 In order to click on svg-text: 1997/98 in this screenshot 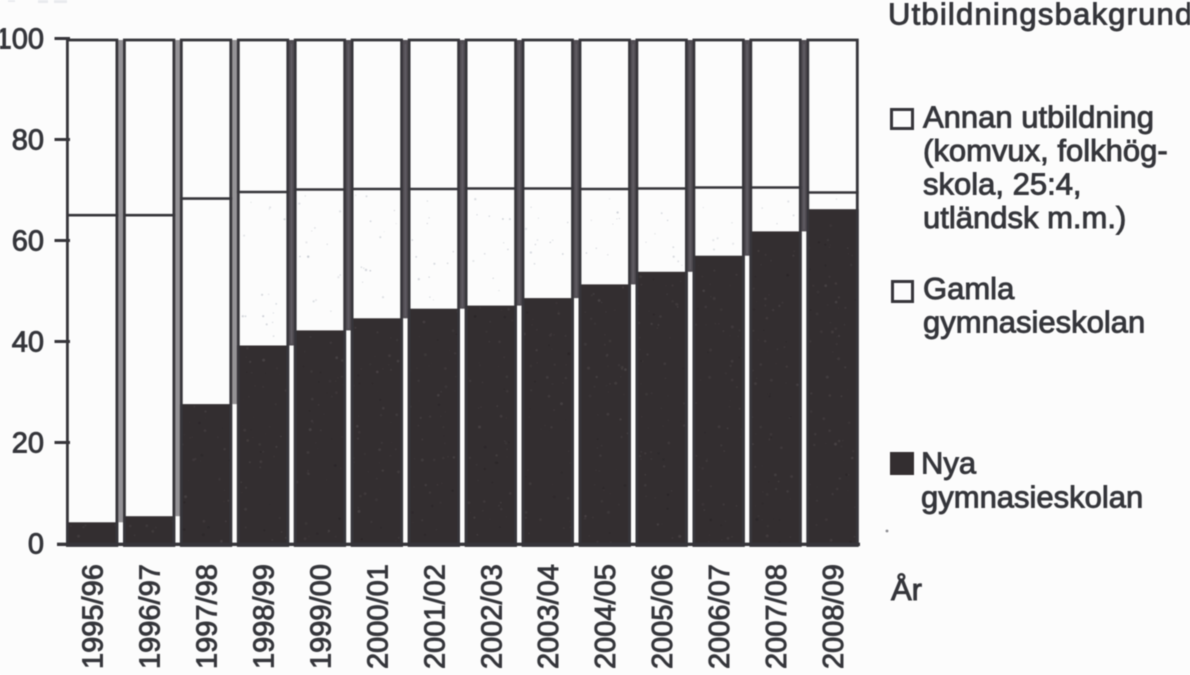, I will do `click(208, 616)`.